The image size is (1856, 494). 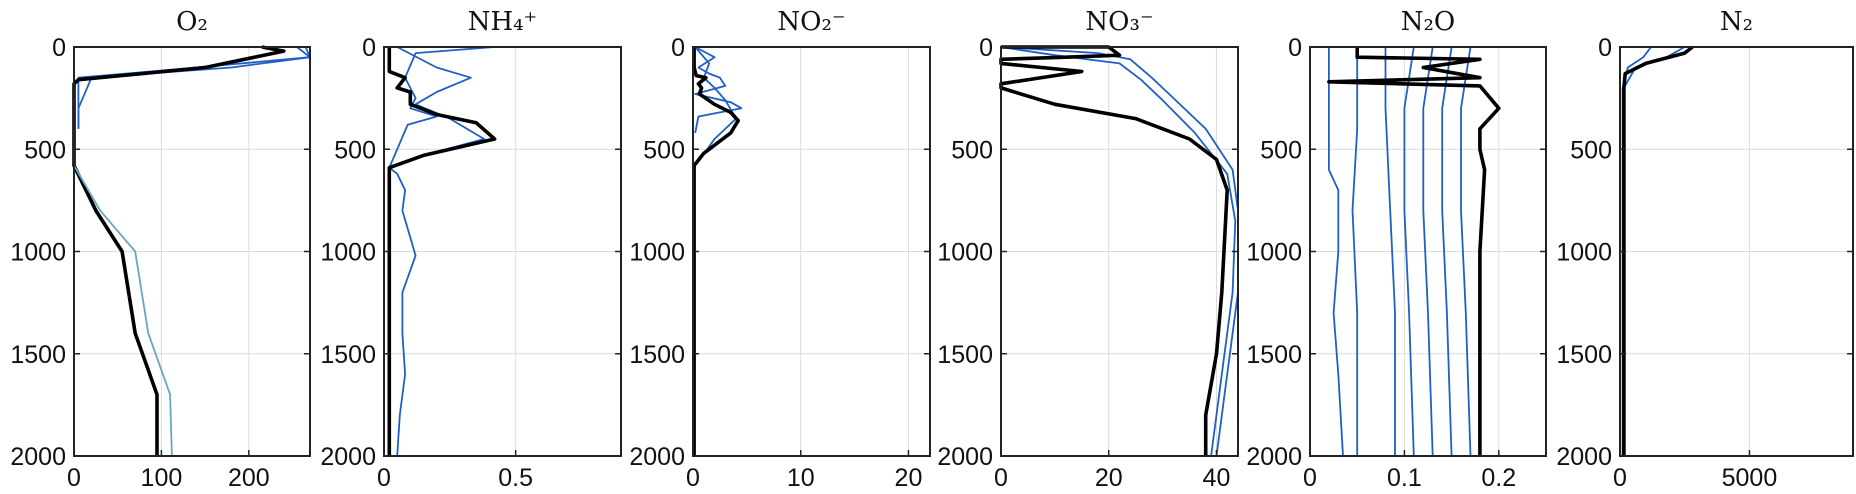 What do you see at coordinates (801, 478) in the screenshot?
I see `x-tick-label: 10` at bounding box center [801, 478].